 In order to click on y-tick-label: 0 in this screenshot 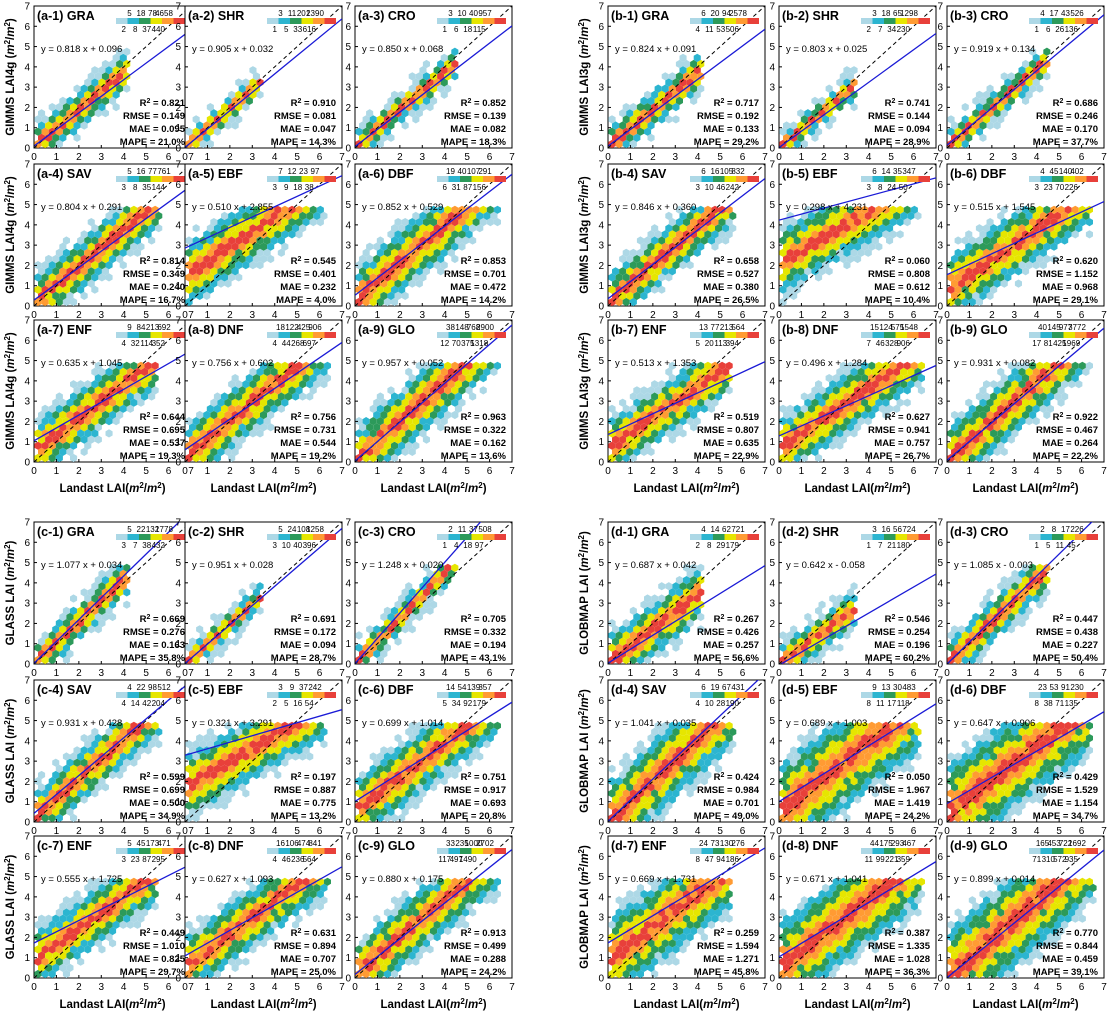, I will do `click(178, 307)`.